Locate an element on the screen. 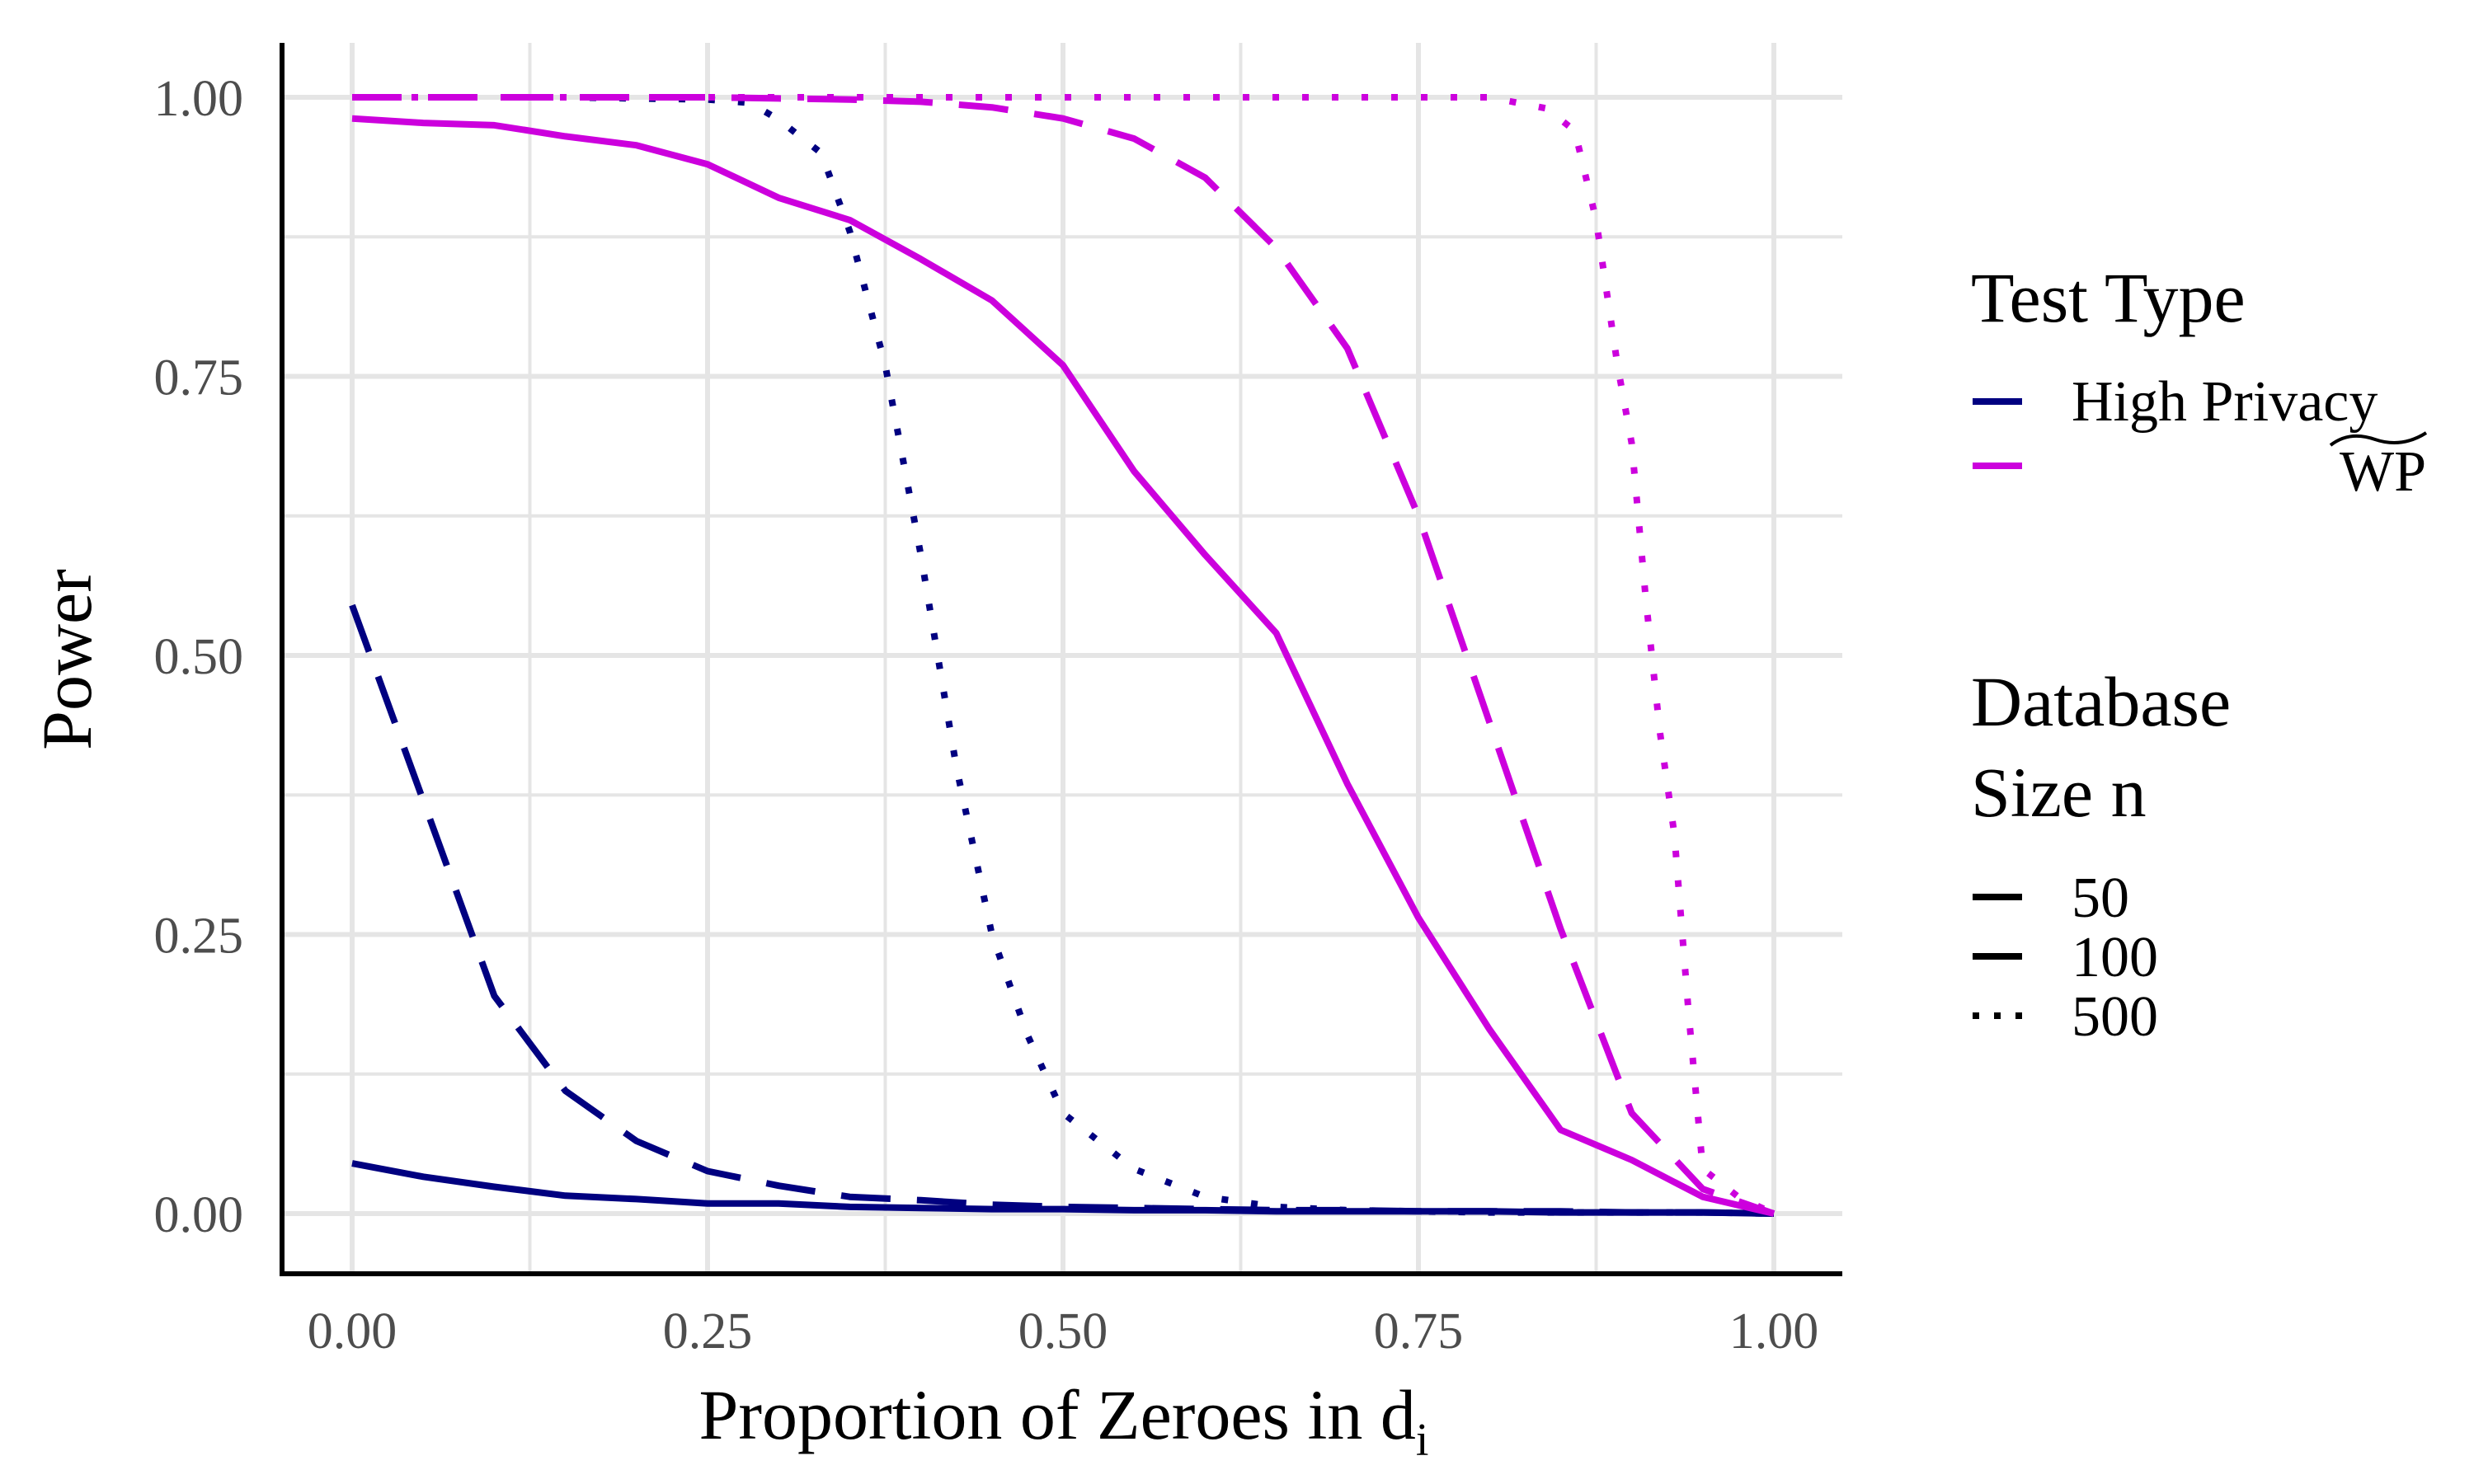  legend-label-size-50: 50 is located at coordinates (2100, 898).